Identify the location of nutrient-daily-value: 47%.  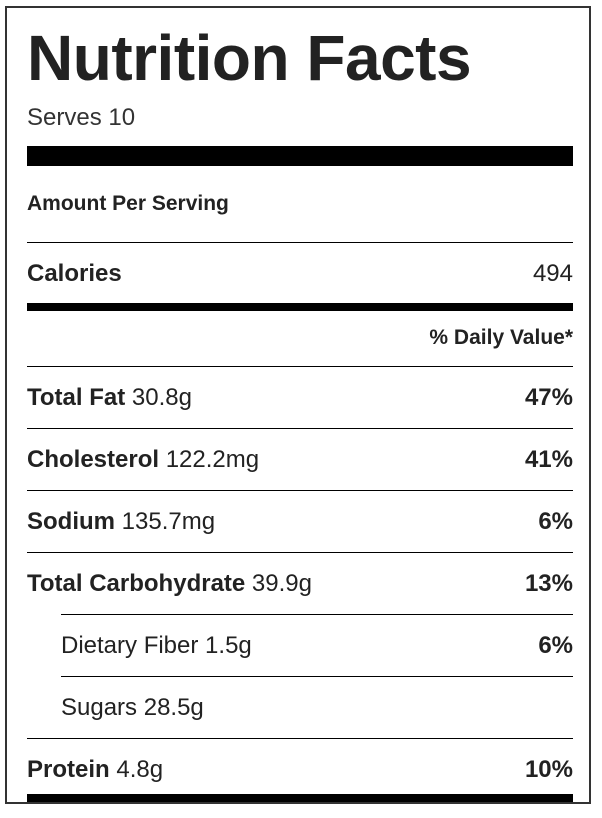
(548, 397).